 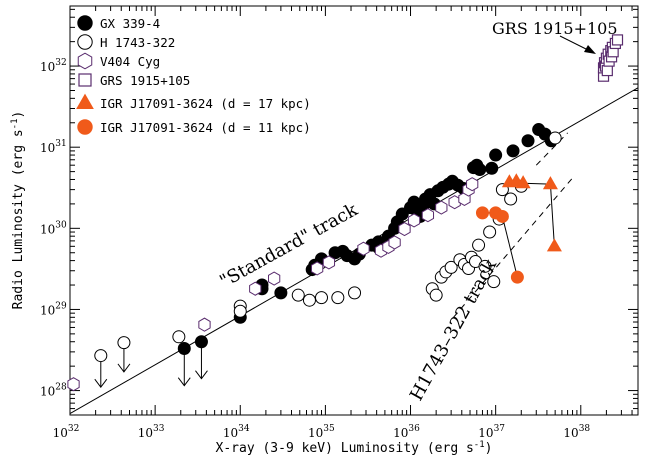 I want to click on legend-label: IGR J17091-3624 (d = 17 kpc), so click(x=205, y=103).